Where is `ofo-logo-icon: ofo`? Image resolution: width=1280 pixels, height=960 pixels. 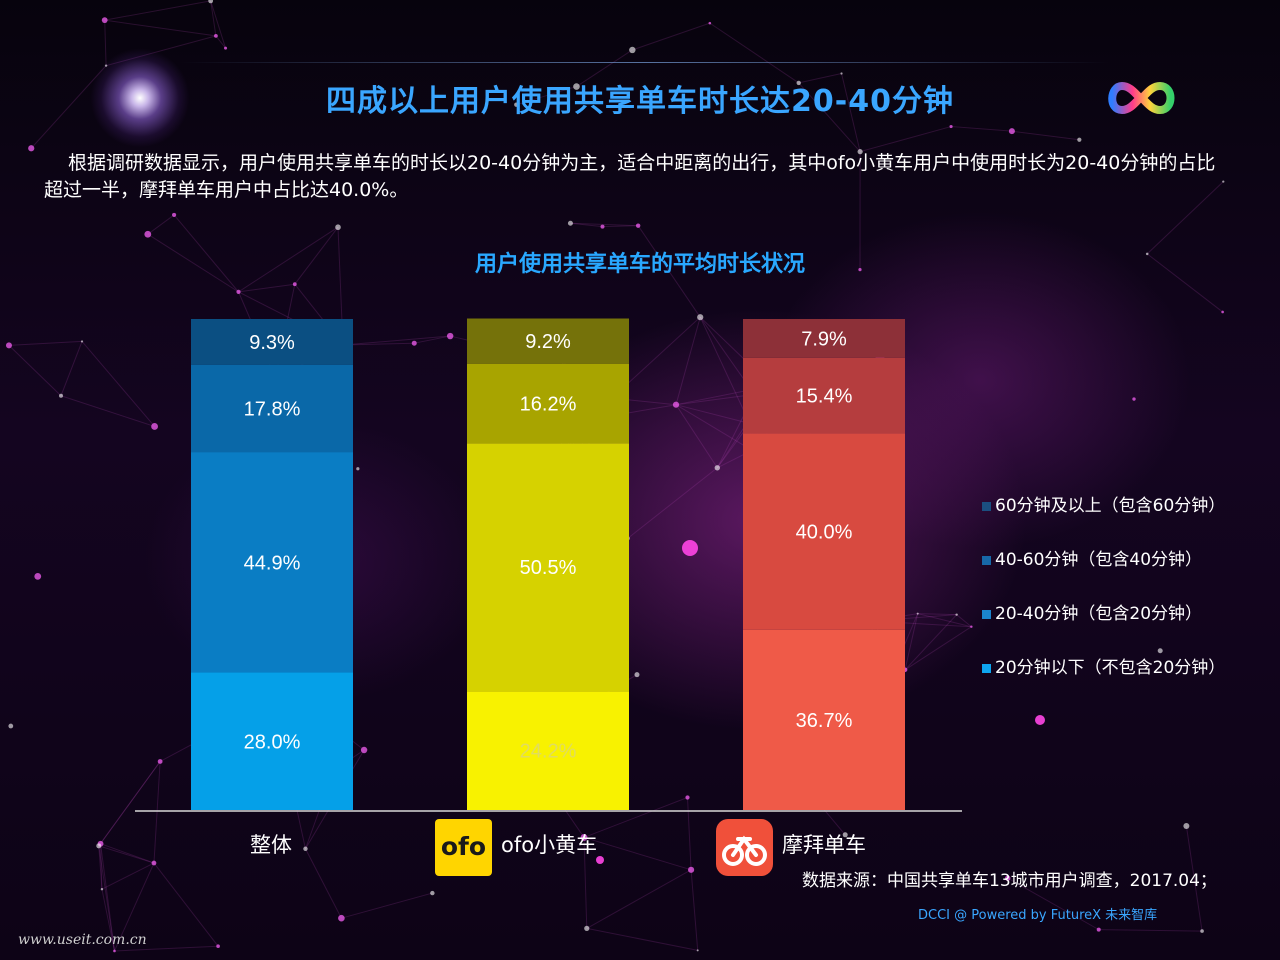 ofo-logo-icon: ofo is located at coordinates (463, 847).